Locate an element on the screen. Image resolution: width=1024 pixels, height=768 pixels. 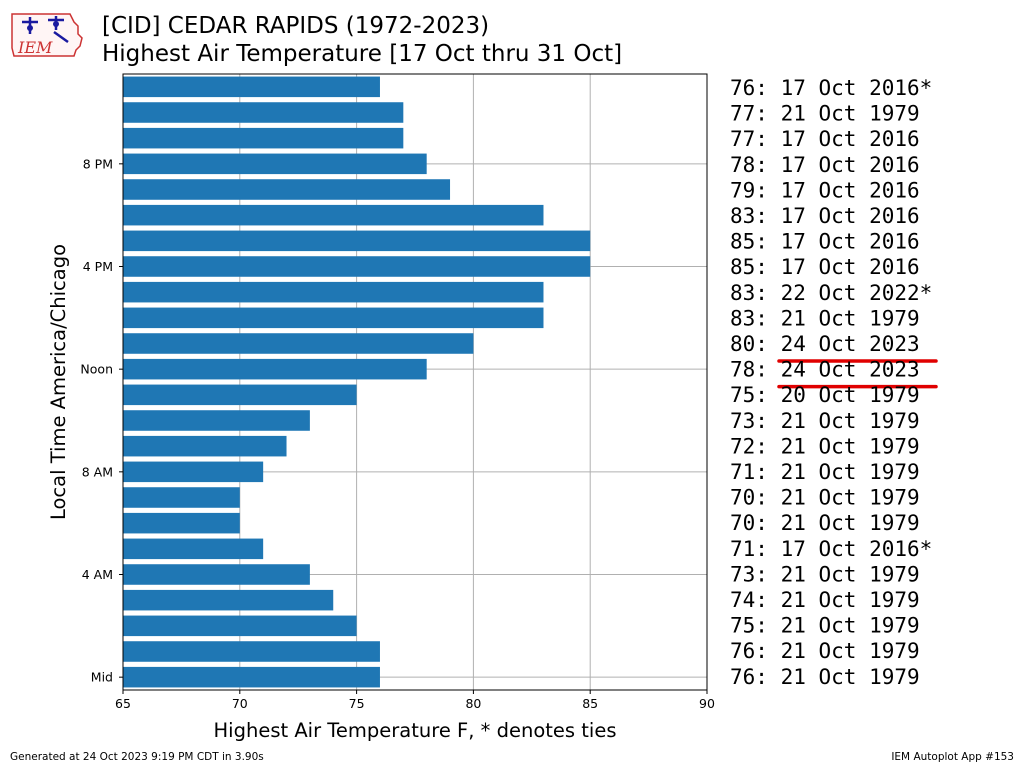
annotation-row: 77: 17 Oct 2016 is located at coordinates (825, 139).